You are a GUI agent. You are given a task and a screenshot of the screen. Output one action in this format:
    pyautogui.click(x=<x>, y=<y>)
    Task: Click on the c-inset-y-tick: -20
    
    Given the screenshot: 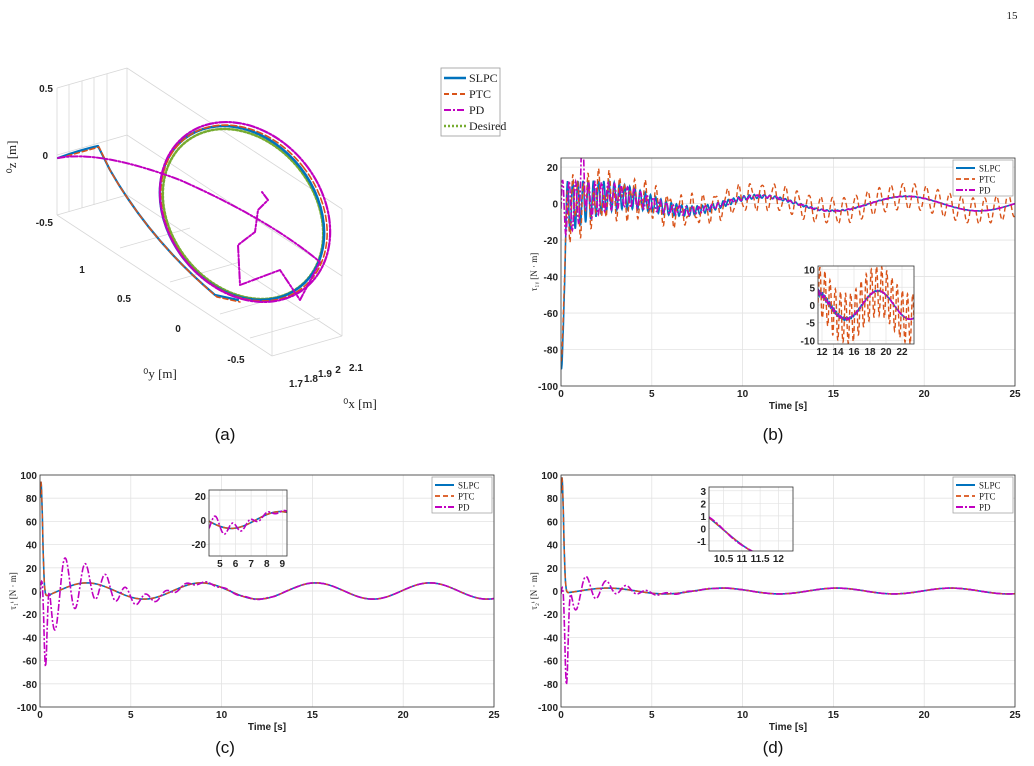 What is the action you would take?
    pyautogui.click(x=199, y=545)
    